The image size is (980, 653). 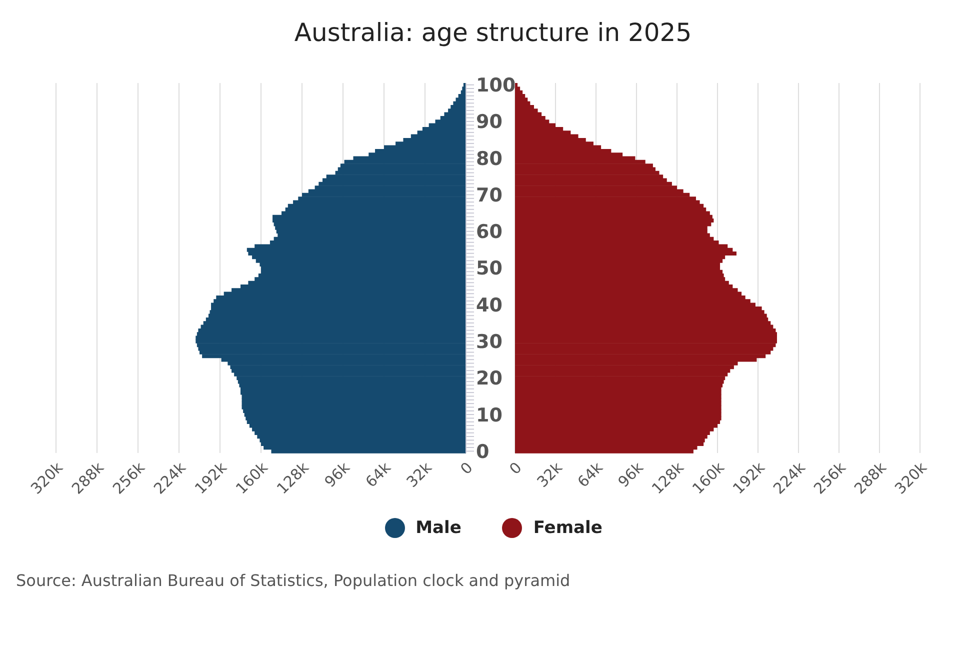 I want to click on y-tick-label: 40, so click(x=489, y=305).